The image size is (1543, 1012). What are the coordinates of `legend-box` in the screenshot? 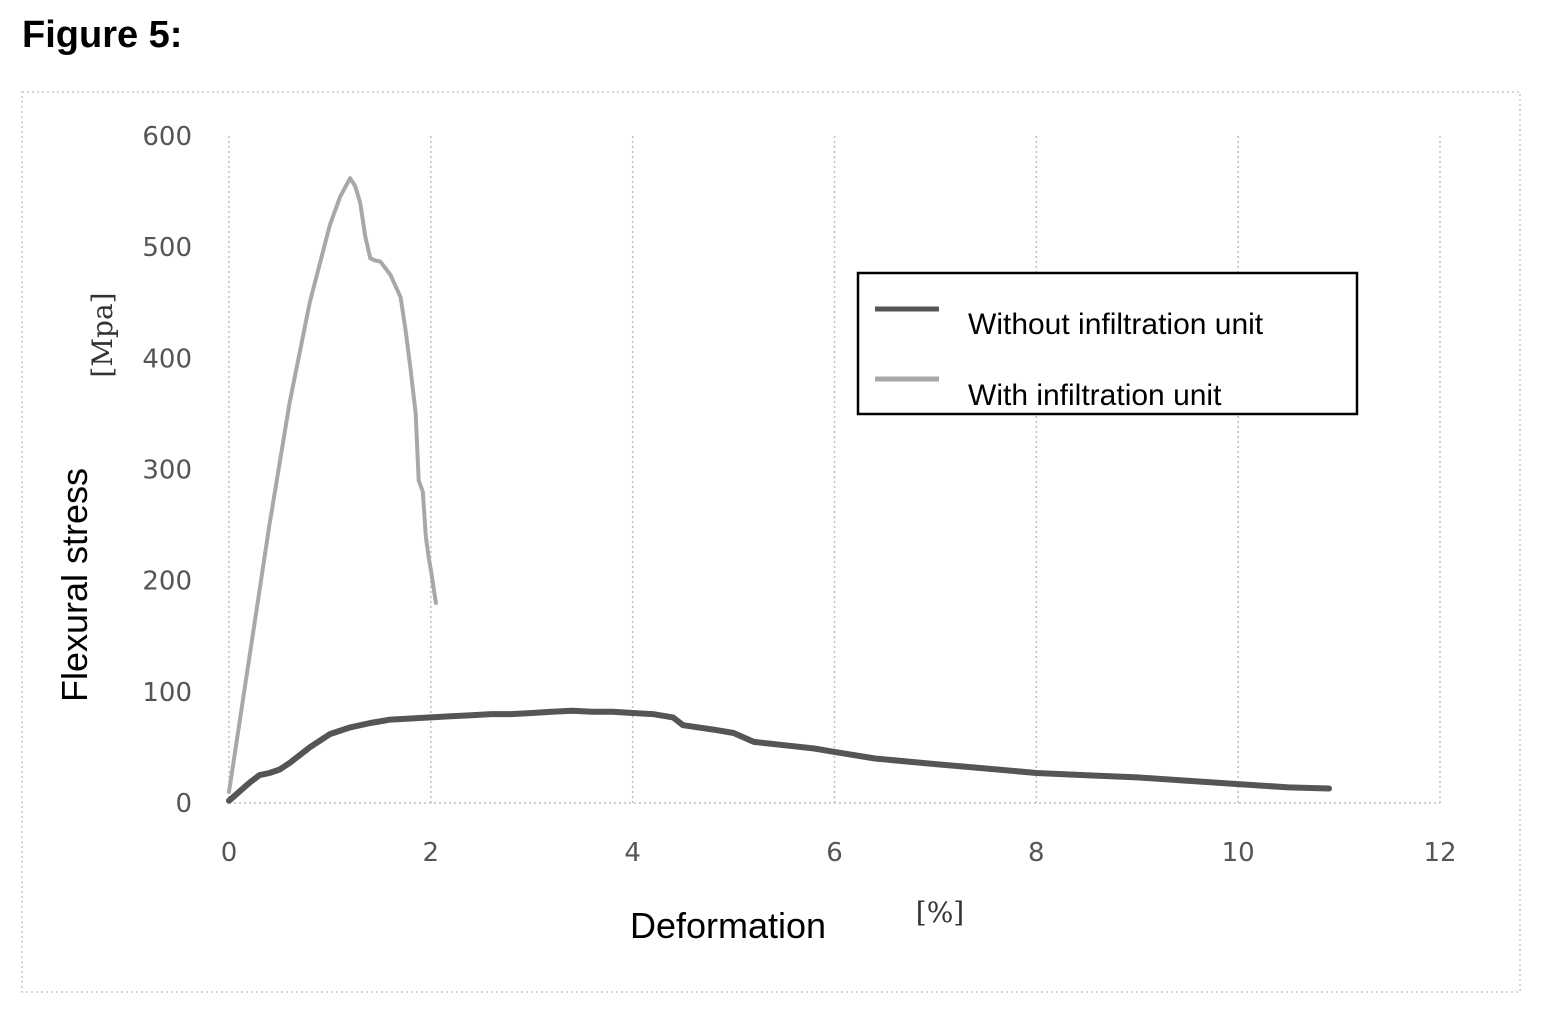 It's located at (1107, 343).